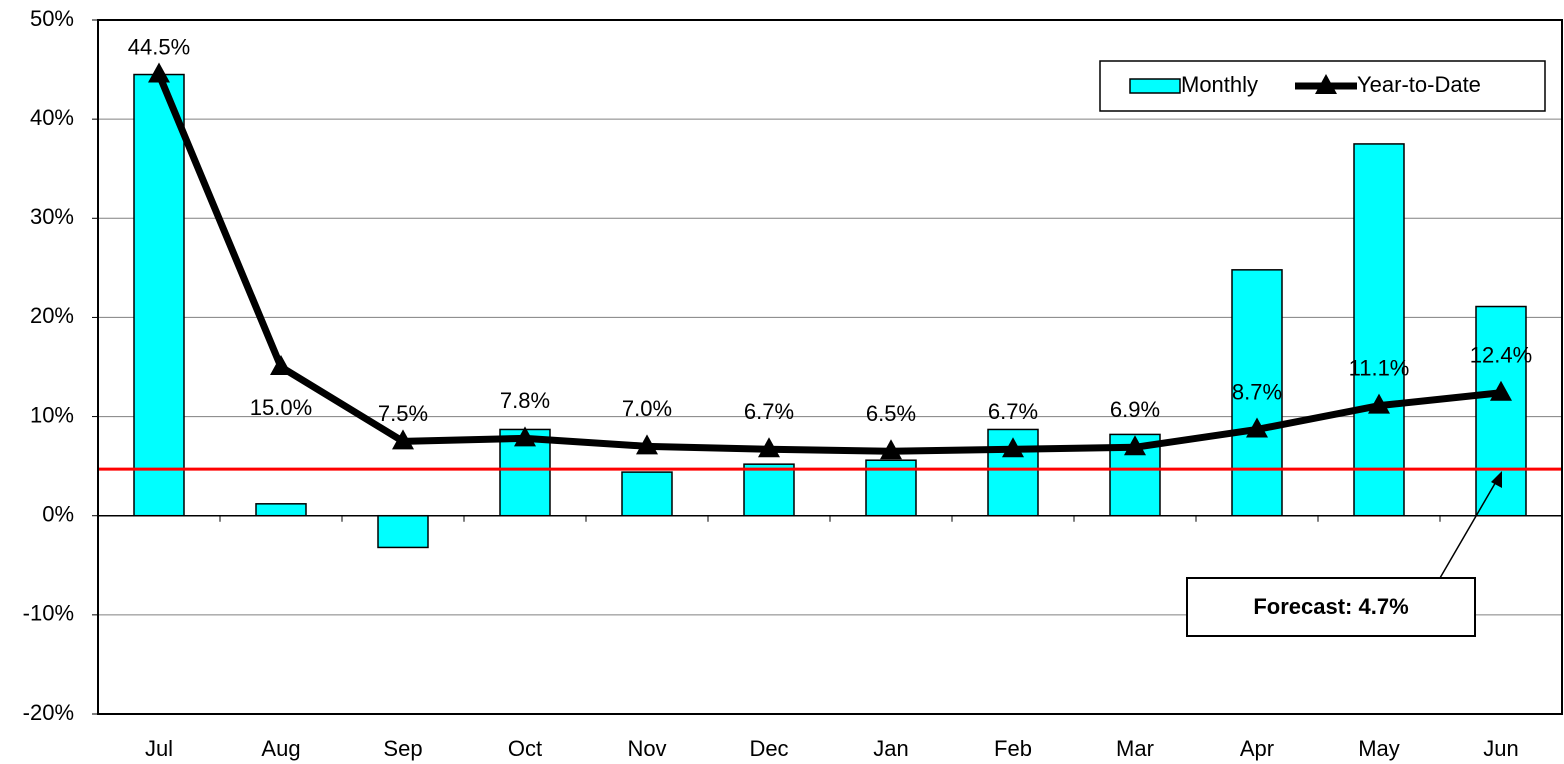  What do you see at coordinates (1501, 355) in the screenshot?
I see `data-label: 12.4%` at bounding box center [1501, 355].